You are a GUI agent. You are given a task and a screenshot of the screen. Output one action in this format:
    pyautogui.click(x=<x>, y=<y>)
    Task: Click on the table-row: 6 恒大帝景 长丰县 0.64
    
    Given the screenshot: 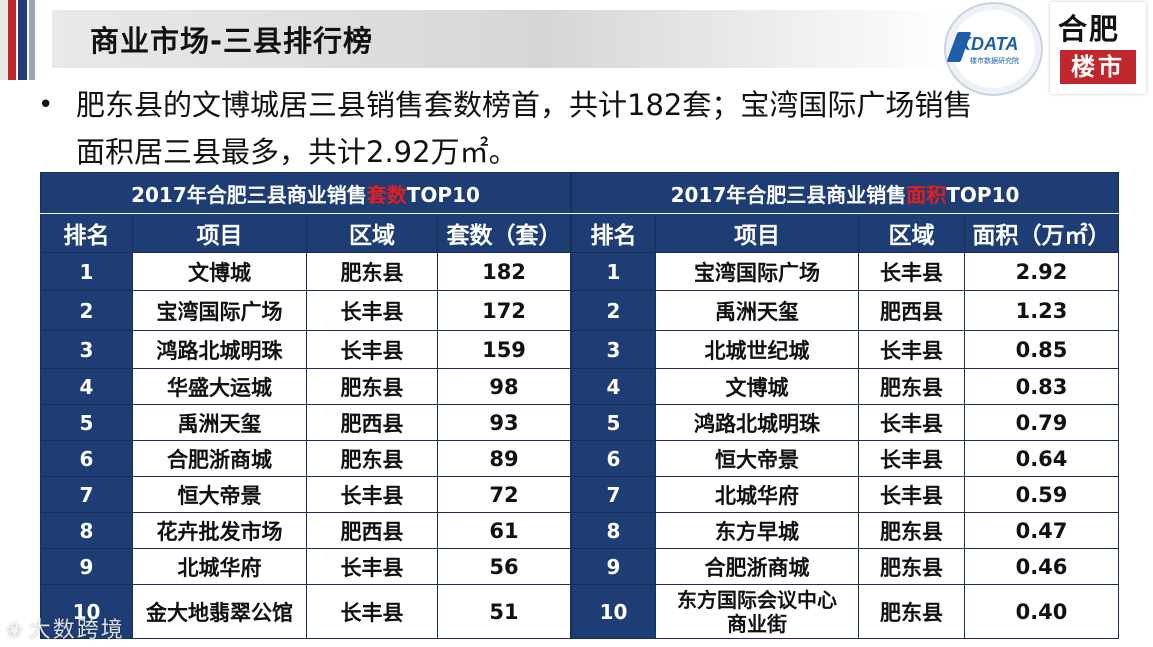 What is the action you would take?
    pyautogui.click(x=845, y=458)
    